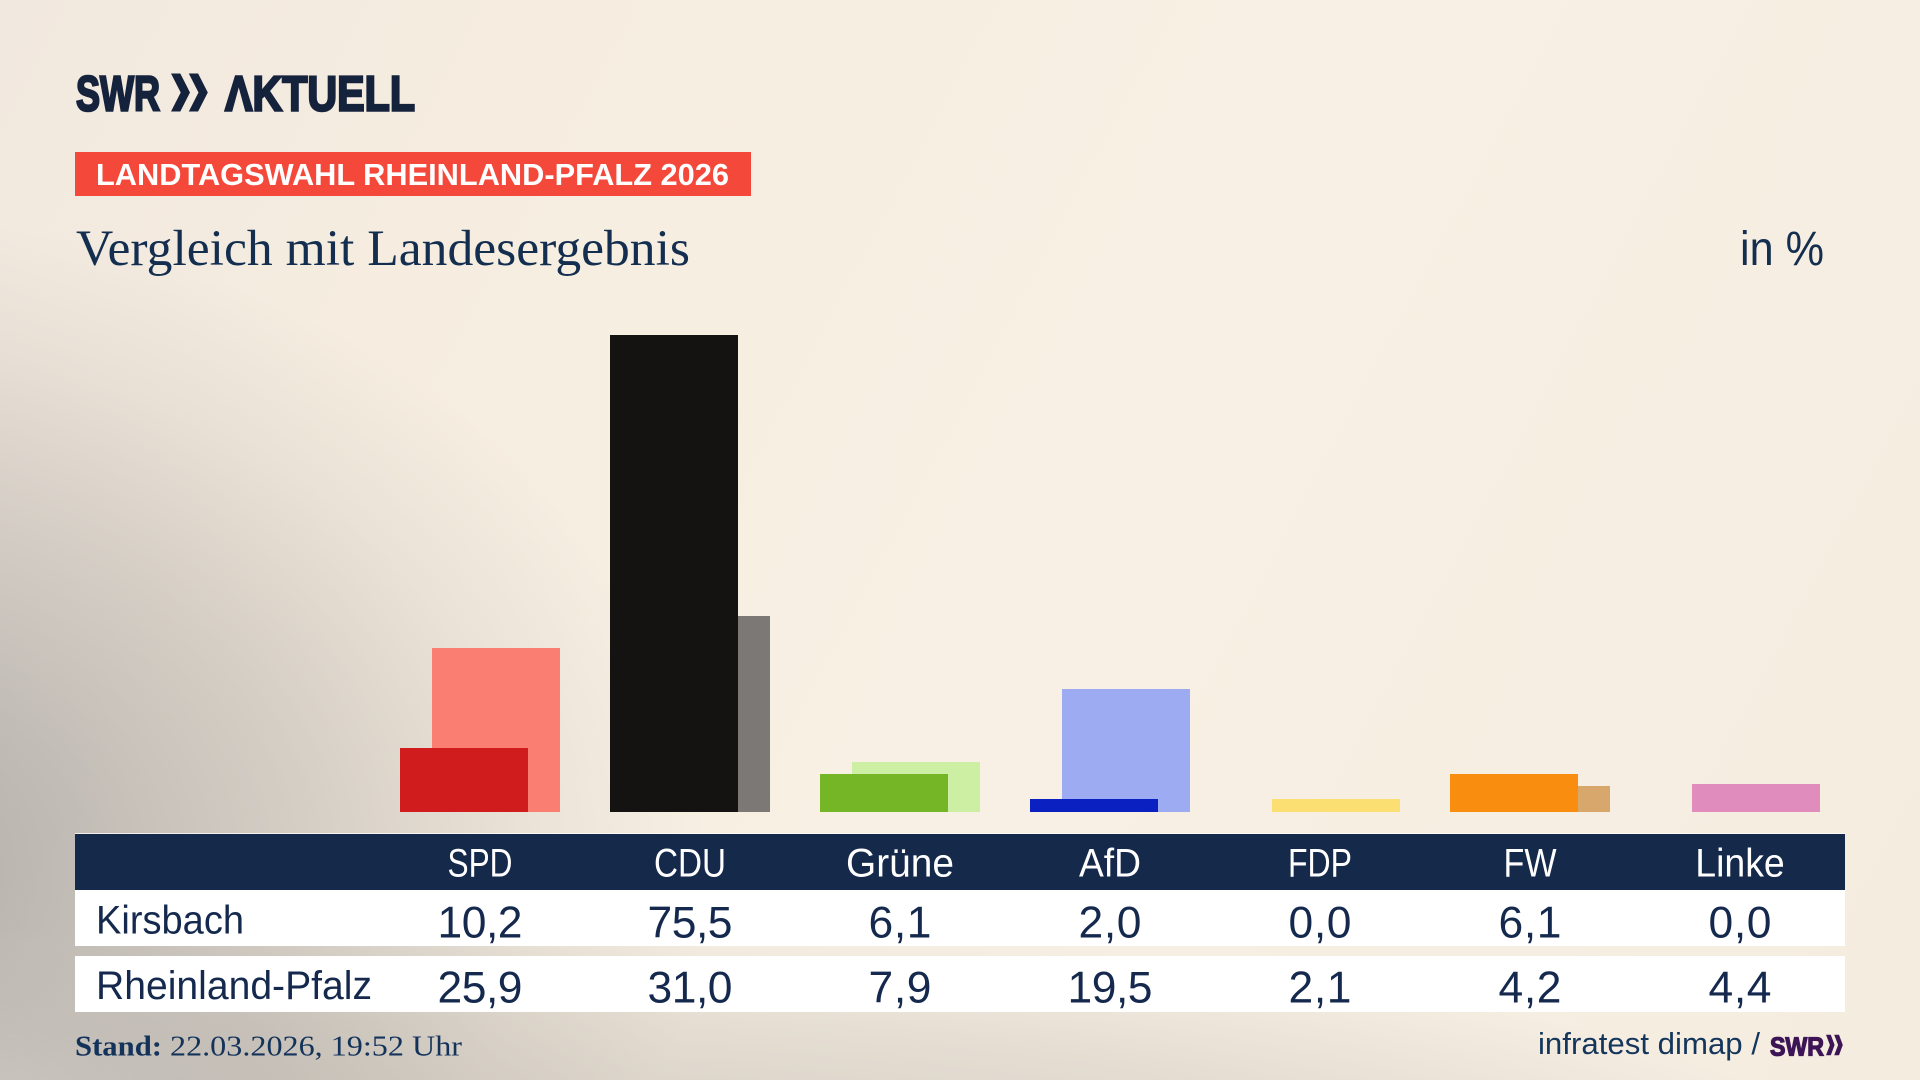 Image resolution: width=1920 pixels, height=1080 pixels. Describe the element at coordinates (1110, 864) in the screenshot. I see `svg-text: AfD` at that location.